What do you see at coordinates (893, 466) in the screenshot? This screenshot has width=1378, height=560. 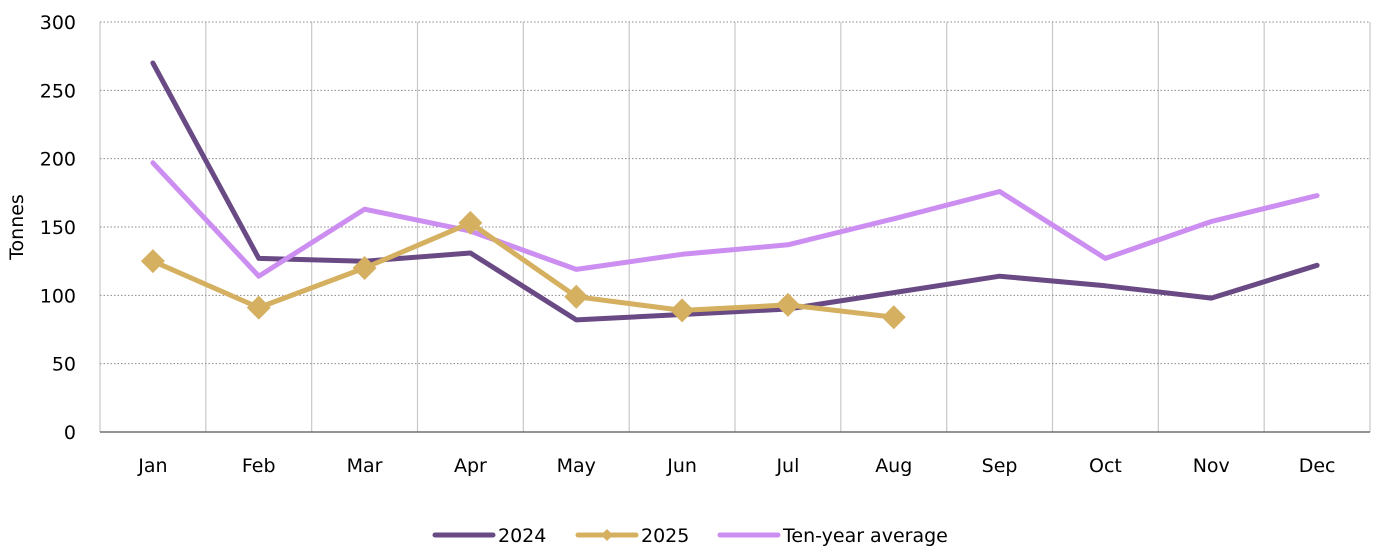 I see `x-tick-label: Aug` at bounding box center [893, 466].